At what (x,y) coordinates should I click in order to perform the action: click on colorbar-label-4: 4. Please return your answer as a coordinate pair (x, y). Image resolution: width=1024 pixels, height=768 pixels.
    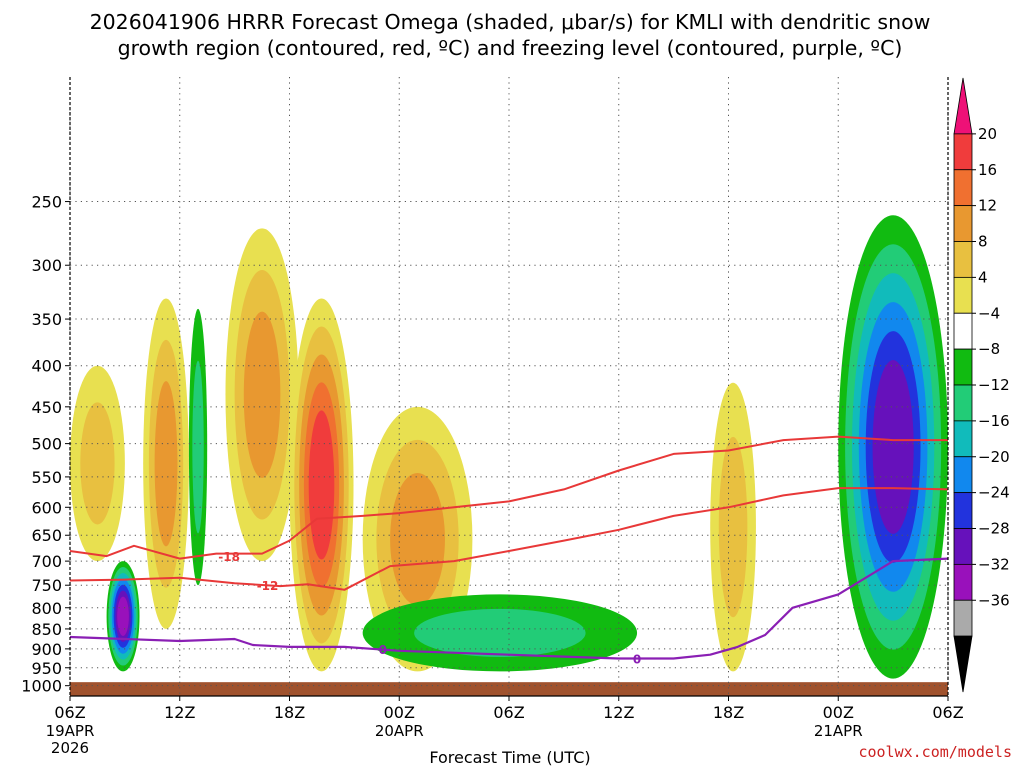
    Looking at the image, I should click on (983, 277).